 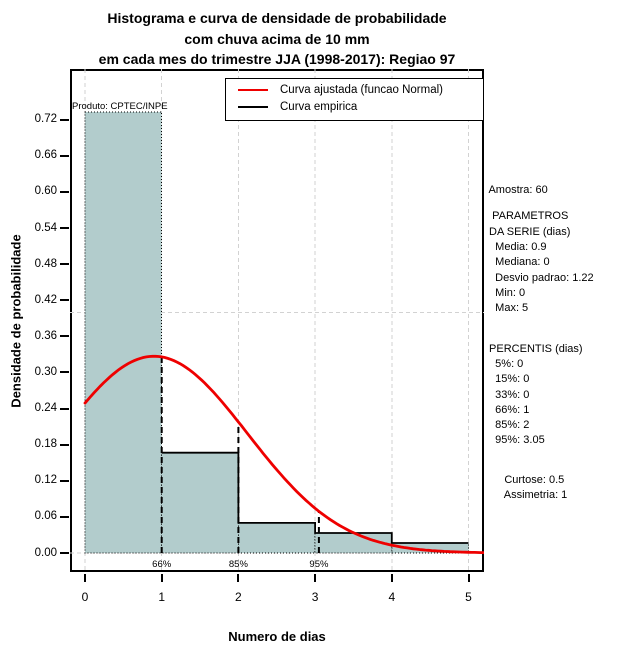 What do you see at coordinates (508, 395) in the screenshot?
I see `side-panel-line: 33%: 0` at bounding box center [508, 395].